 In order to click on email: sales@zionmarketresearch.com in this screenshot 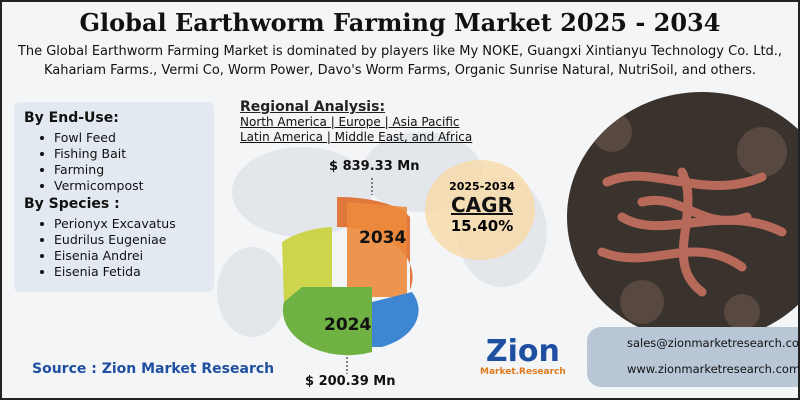, I will do `click(713, 343)`.